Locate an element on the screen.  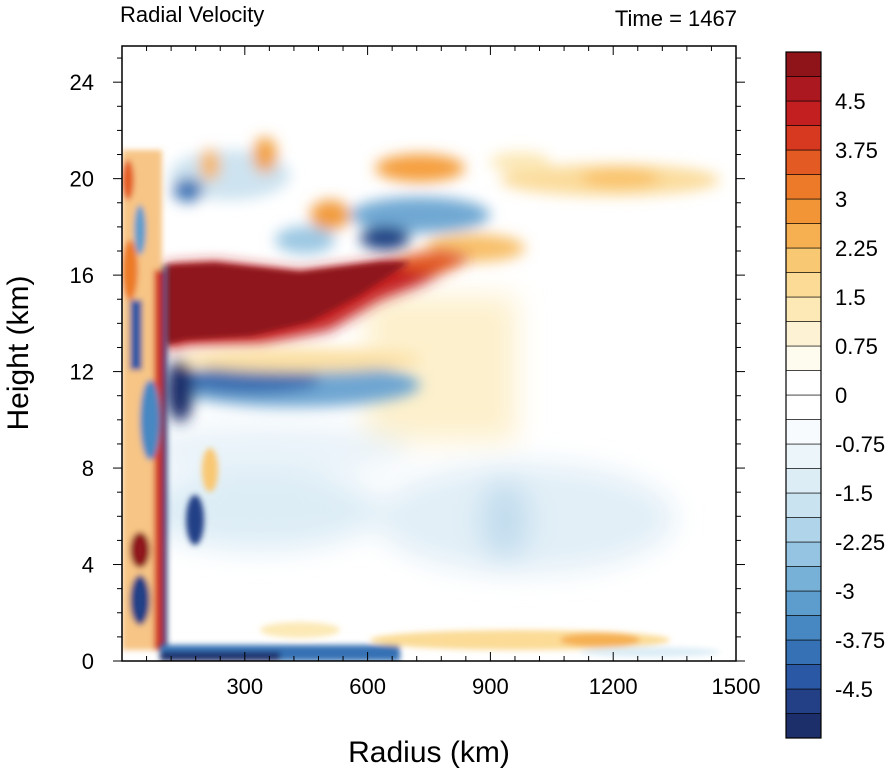
colorbar-label: -4.5 is located at coordinates (854, 689).